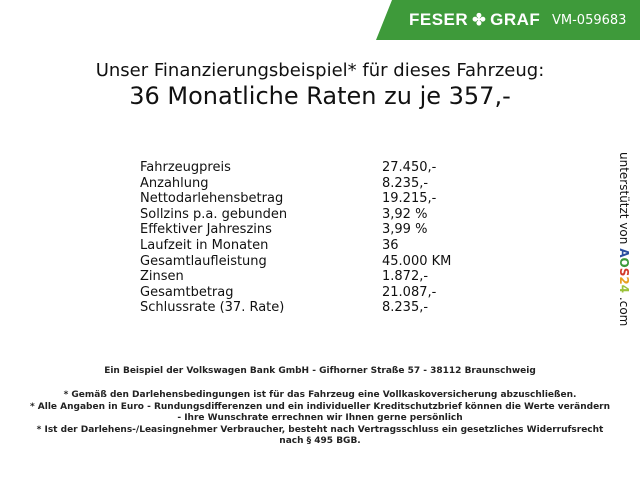  Describe the element at coordinates (305, 230) in the screenshot. I see `table-row: Effektiver Jahreszins 3,99 %` at that location.